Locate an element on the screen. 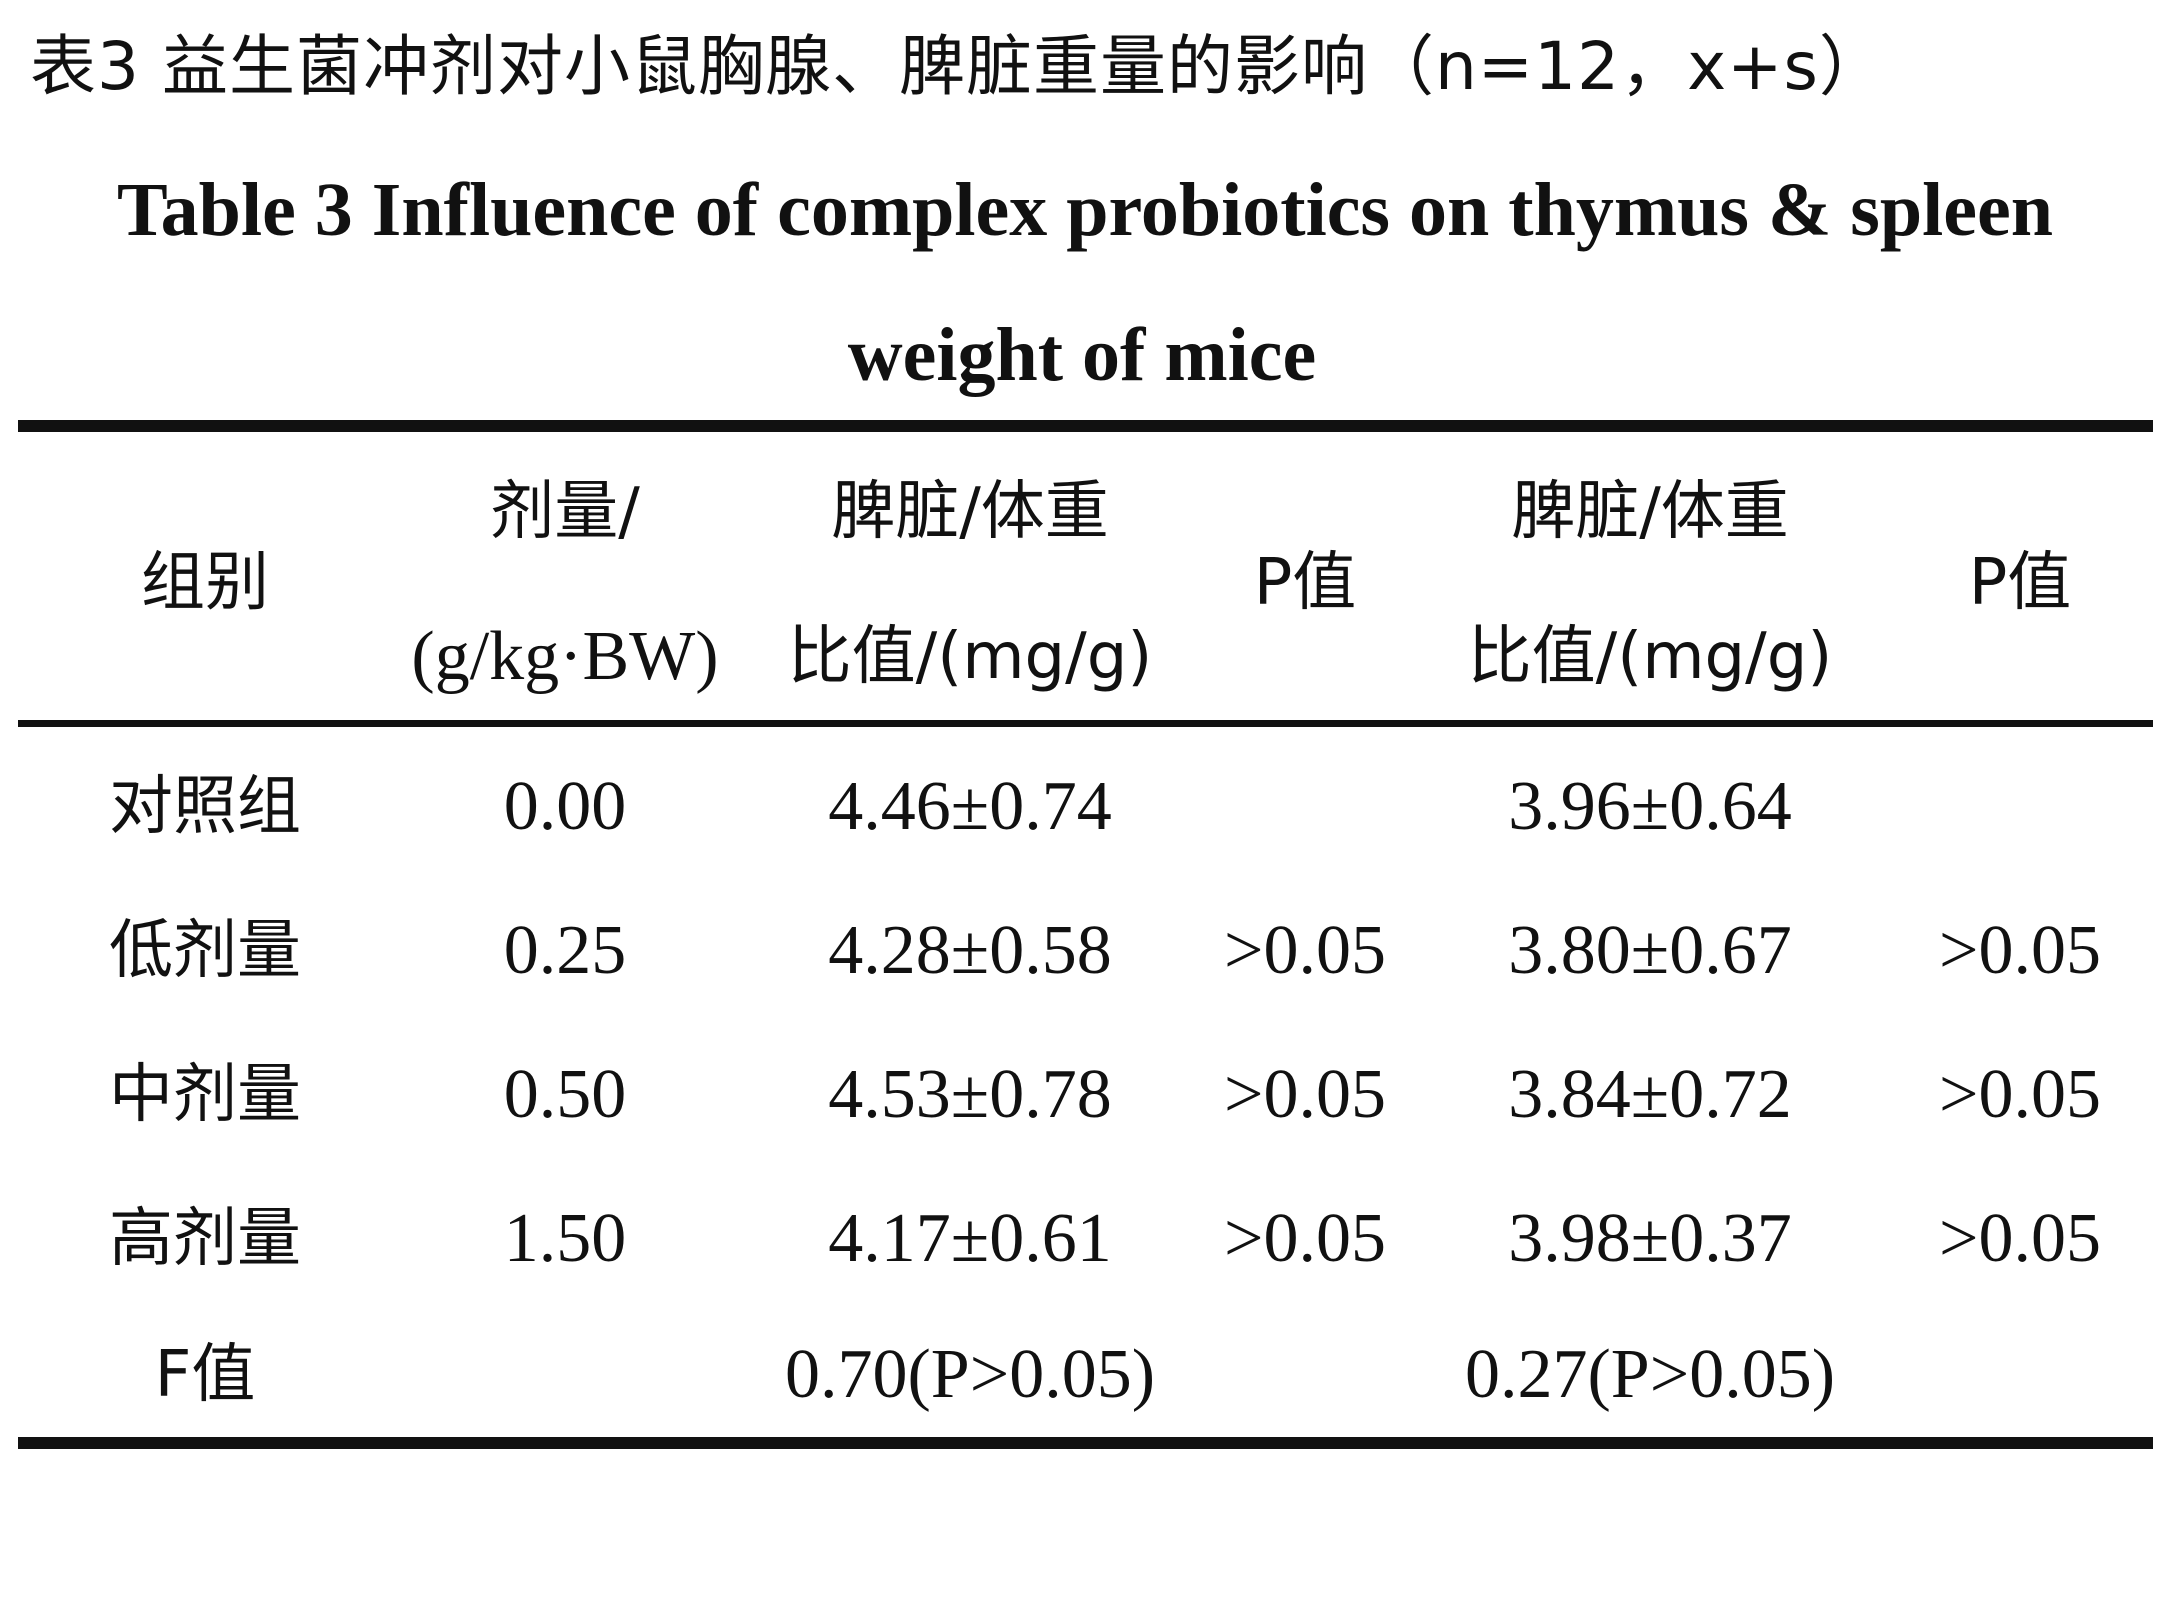 Image resolution: width=2164 pixels, height=1615 pixels. header-ratio1-line1: 脾脏/体重 is located at coordinates (970, 512).